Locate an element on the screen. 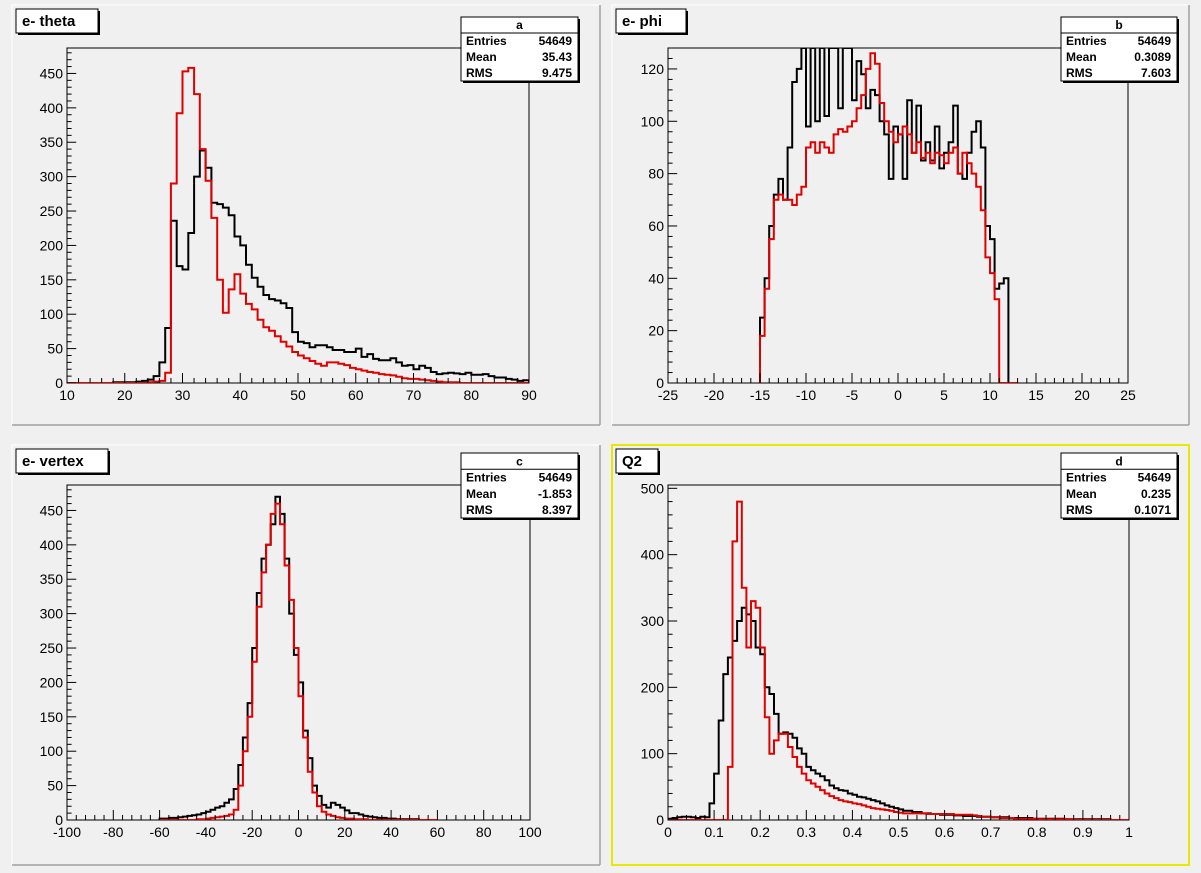 The width and height of the screenshot is (1201, 873). y-tick-label: 200 is located at coordinates (52, 245).